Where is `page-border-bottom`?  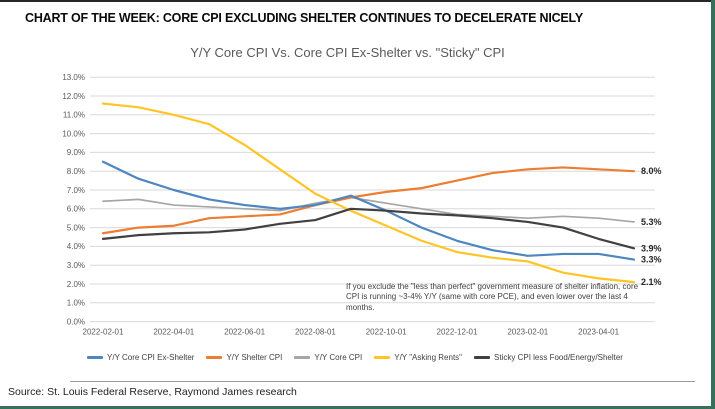 page-border-bottom is located at coordinates (357, 407).